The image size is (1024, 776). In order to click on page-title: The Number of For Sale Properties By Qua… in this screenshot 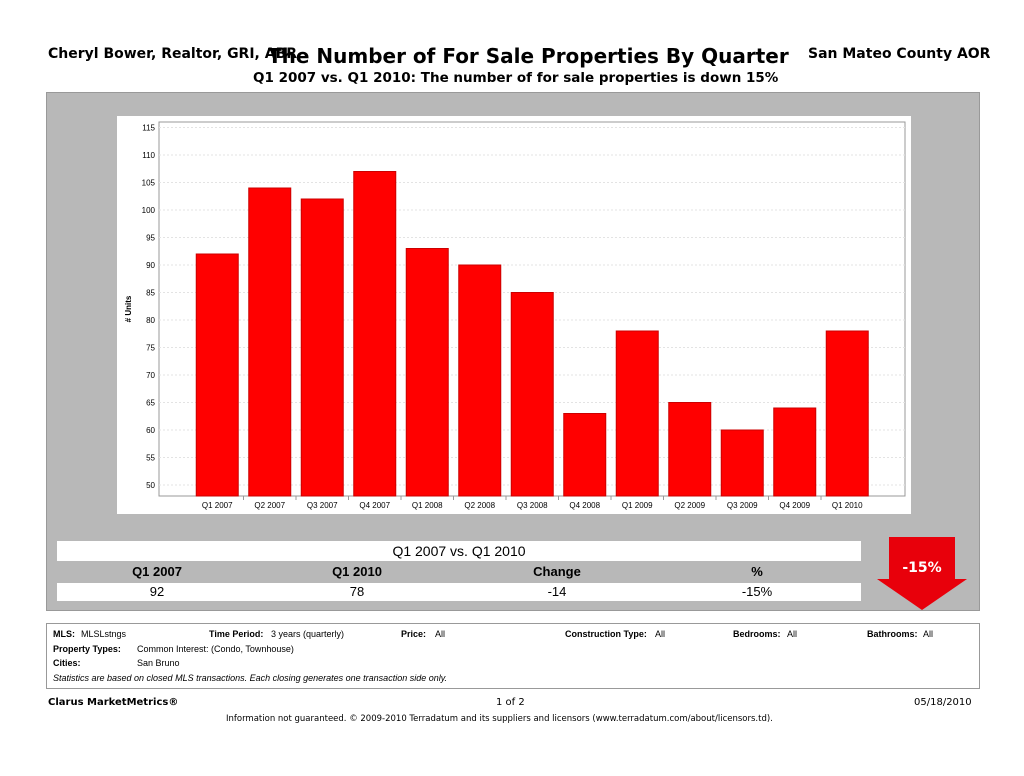, I will do `click(528, 56)`.